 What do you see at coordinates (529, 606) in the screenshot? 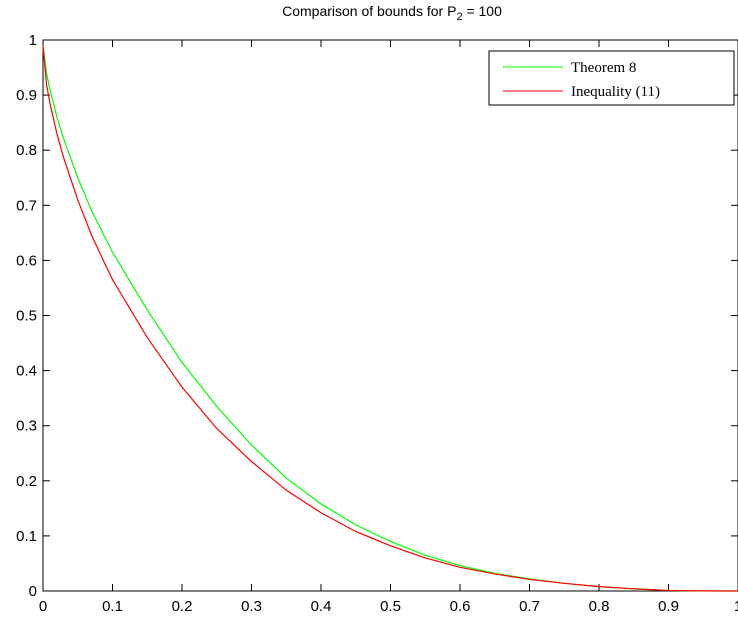
I see `x-tick-label: 0.7` at bounding box center [529, 606].